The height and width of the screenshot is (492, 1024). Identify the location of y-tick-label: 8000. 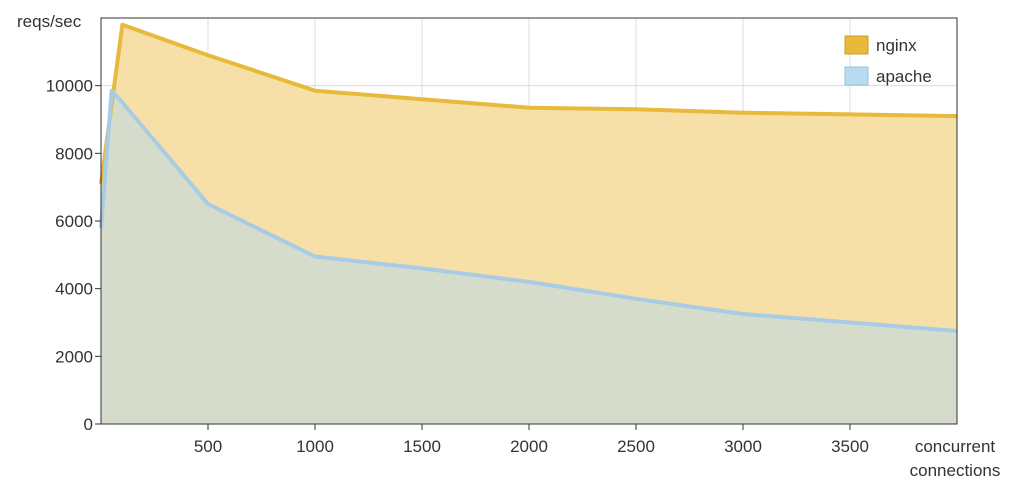
(74, 153).